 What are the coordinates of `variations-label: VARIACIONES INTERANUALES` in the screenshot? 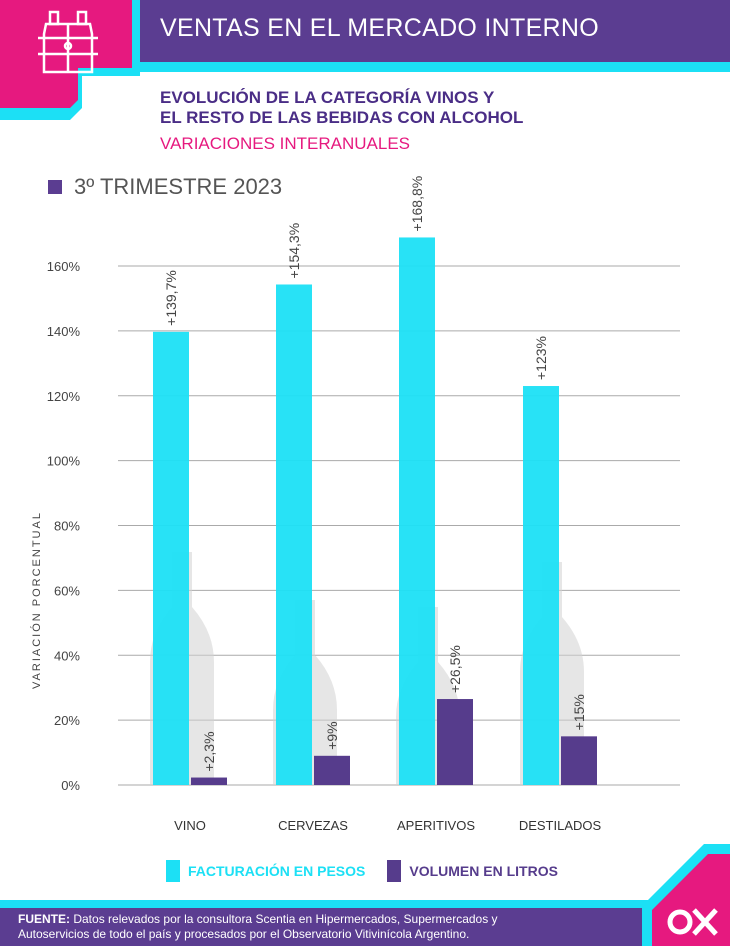 It's located at (285, 143).